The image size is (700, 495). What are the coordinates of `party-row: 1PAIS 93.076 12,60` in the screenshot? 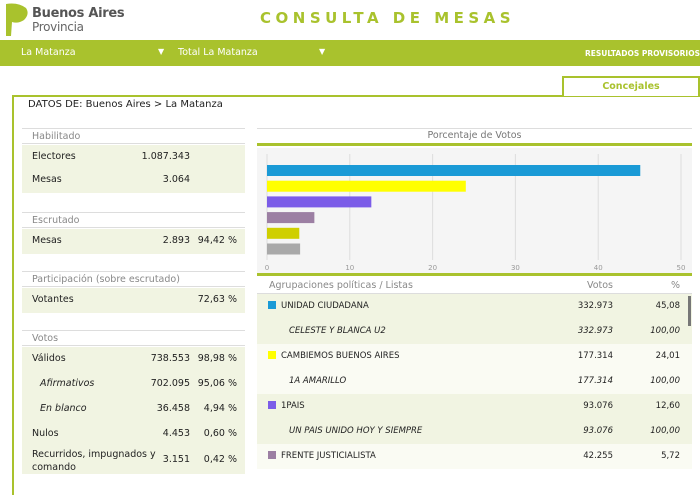 It's located at (474, 406).